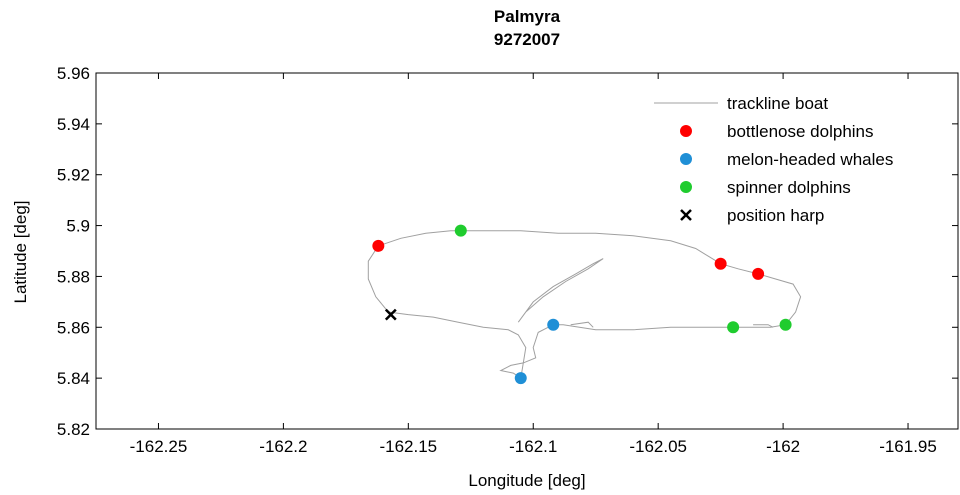  What do you see at coordinates (73, 429) in the screenshot?
I see `y-tick-label: 5.82` at bounding box center [73, 429].